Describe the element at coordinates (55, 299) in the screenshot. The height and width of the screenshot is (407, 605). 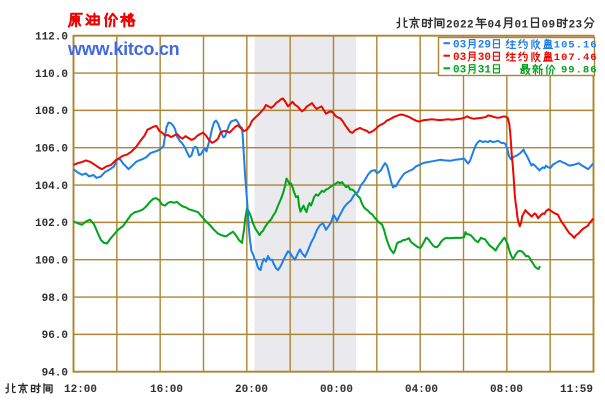
I see `svg-text: 98.0` at that location.